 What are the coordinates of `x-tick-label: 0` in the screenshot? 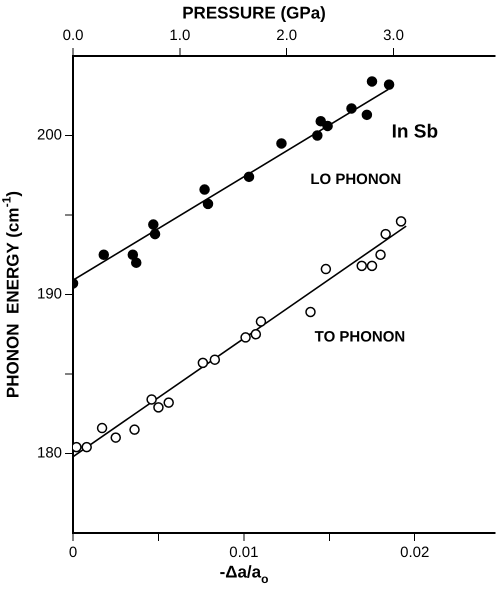 It's located at (73, 553).